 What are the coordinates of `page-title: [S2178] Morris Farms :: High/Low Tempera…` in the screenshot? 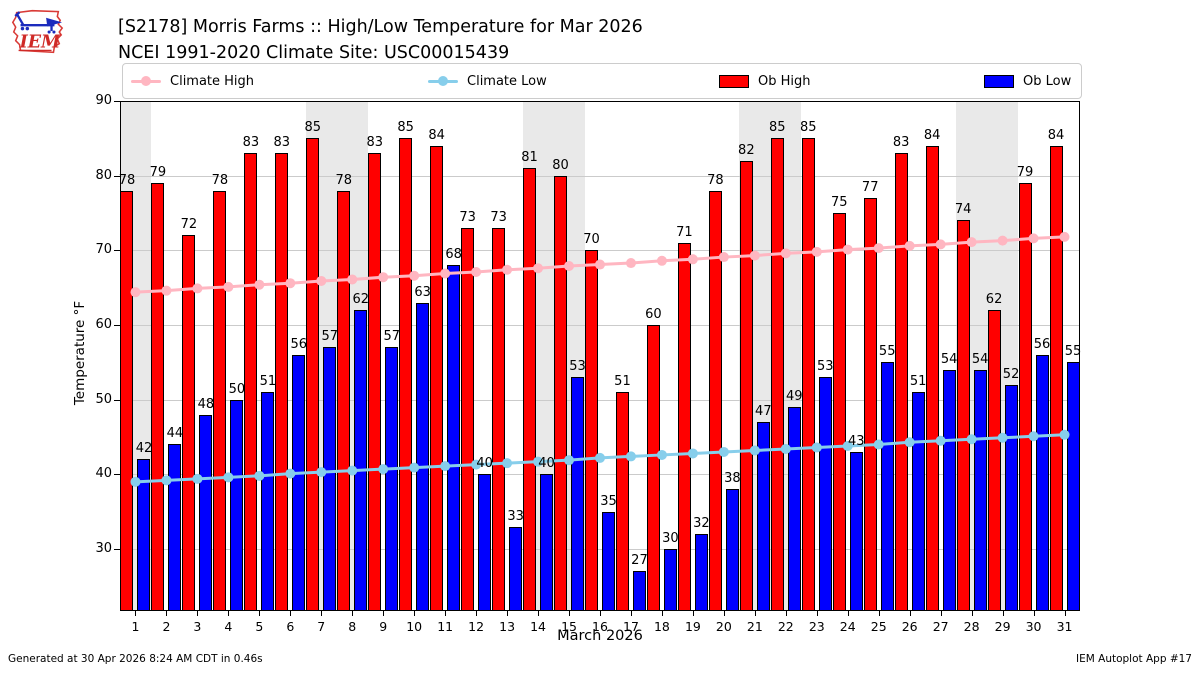 It's located at (380, 27).